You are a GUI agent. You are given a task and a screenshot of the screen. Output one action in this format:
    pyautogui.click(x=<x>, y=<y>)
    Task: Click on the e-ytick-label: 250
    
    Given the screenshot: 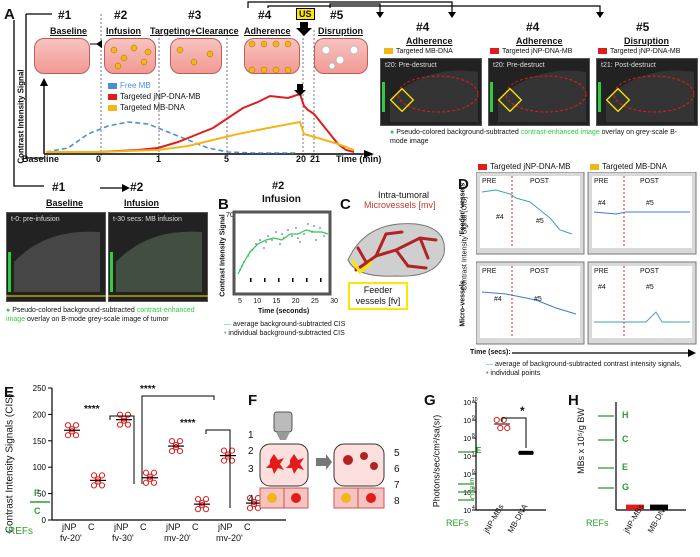 What is the action you would take?
    pyautogui.click(x=40, y=388)
    